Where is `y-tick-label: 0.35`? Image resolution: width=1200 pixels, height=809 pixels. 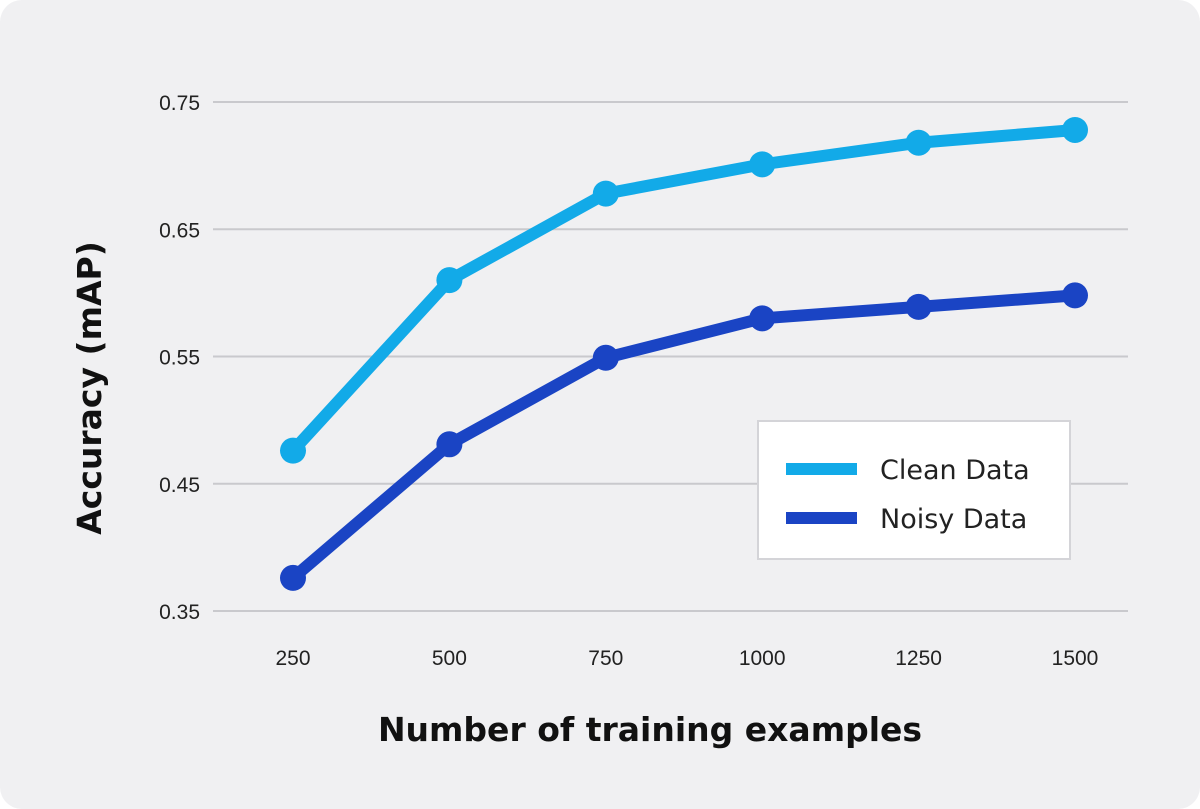 y-tick-label: 0.35 is located at coordinates (179, 612).